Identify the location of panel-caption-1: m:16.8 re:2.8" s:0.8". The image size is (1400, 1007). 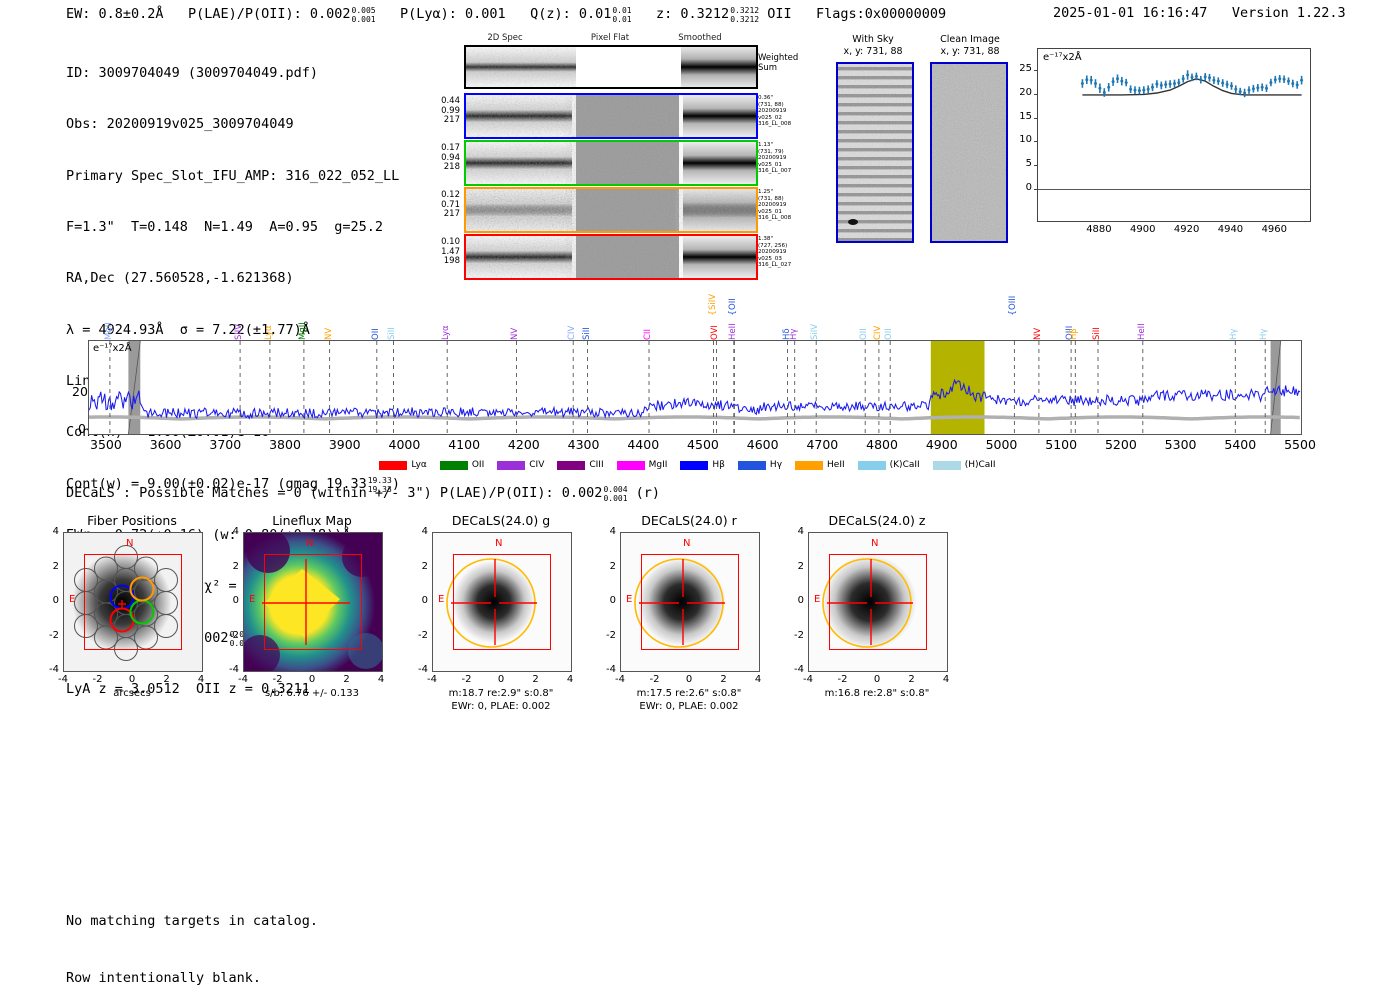
(877, 693).